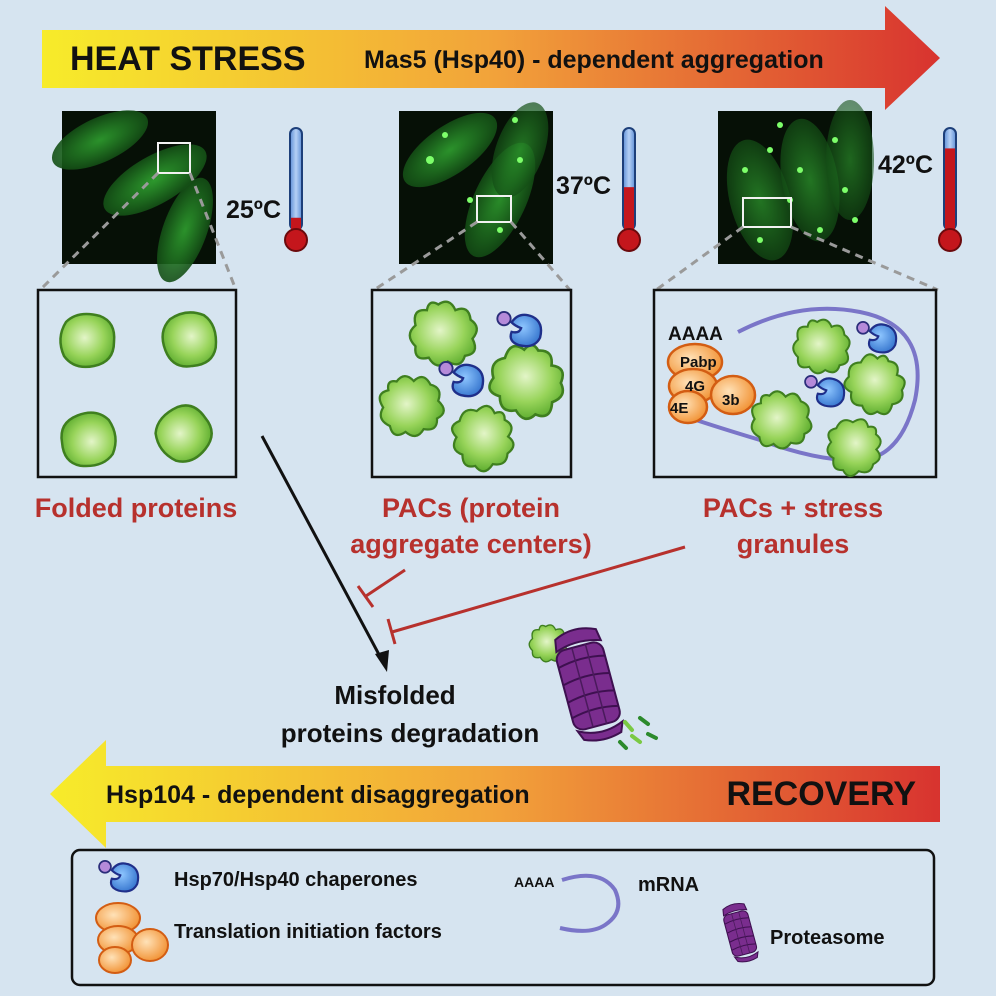 The width and height of the screenshot is (996, 996). Describe the element at coordinates (410, 733) in the screenshot. I see `degradation-label-2: proteins degradation` at that location.